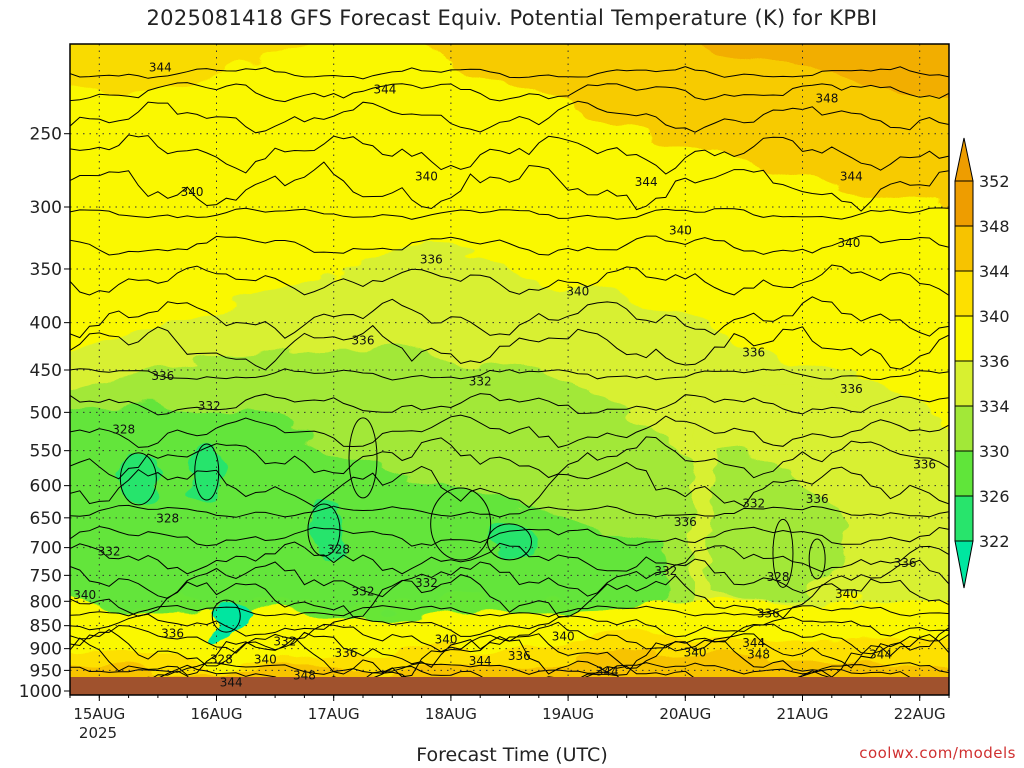 This screenshot has width=1024, height=768. I want to click on y-tick-label: 800, so click(46, 602).